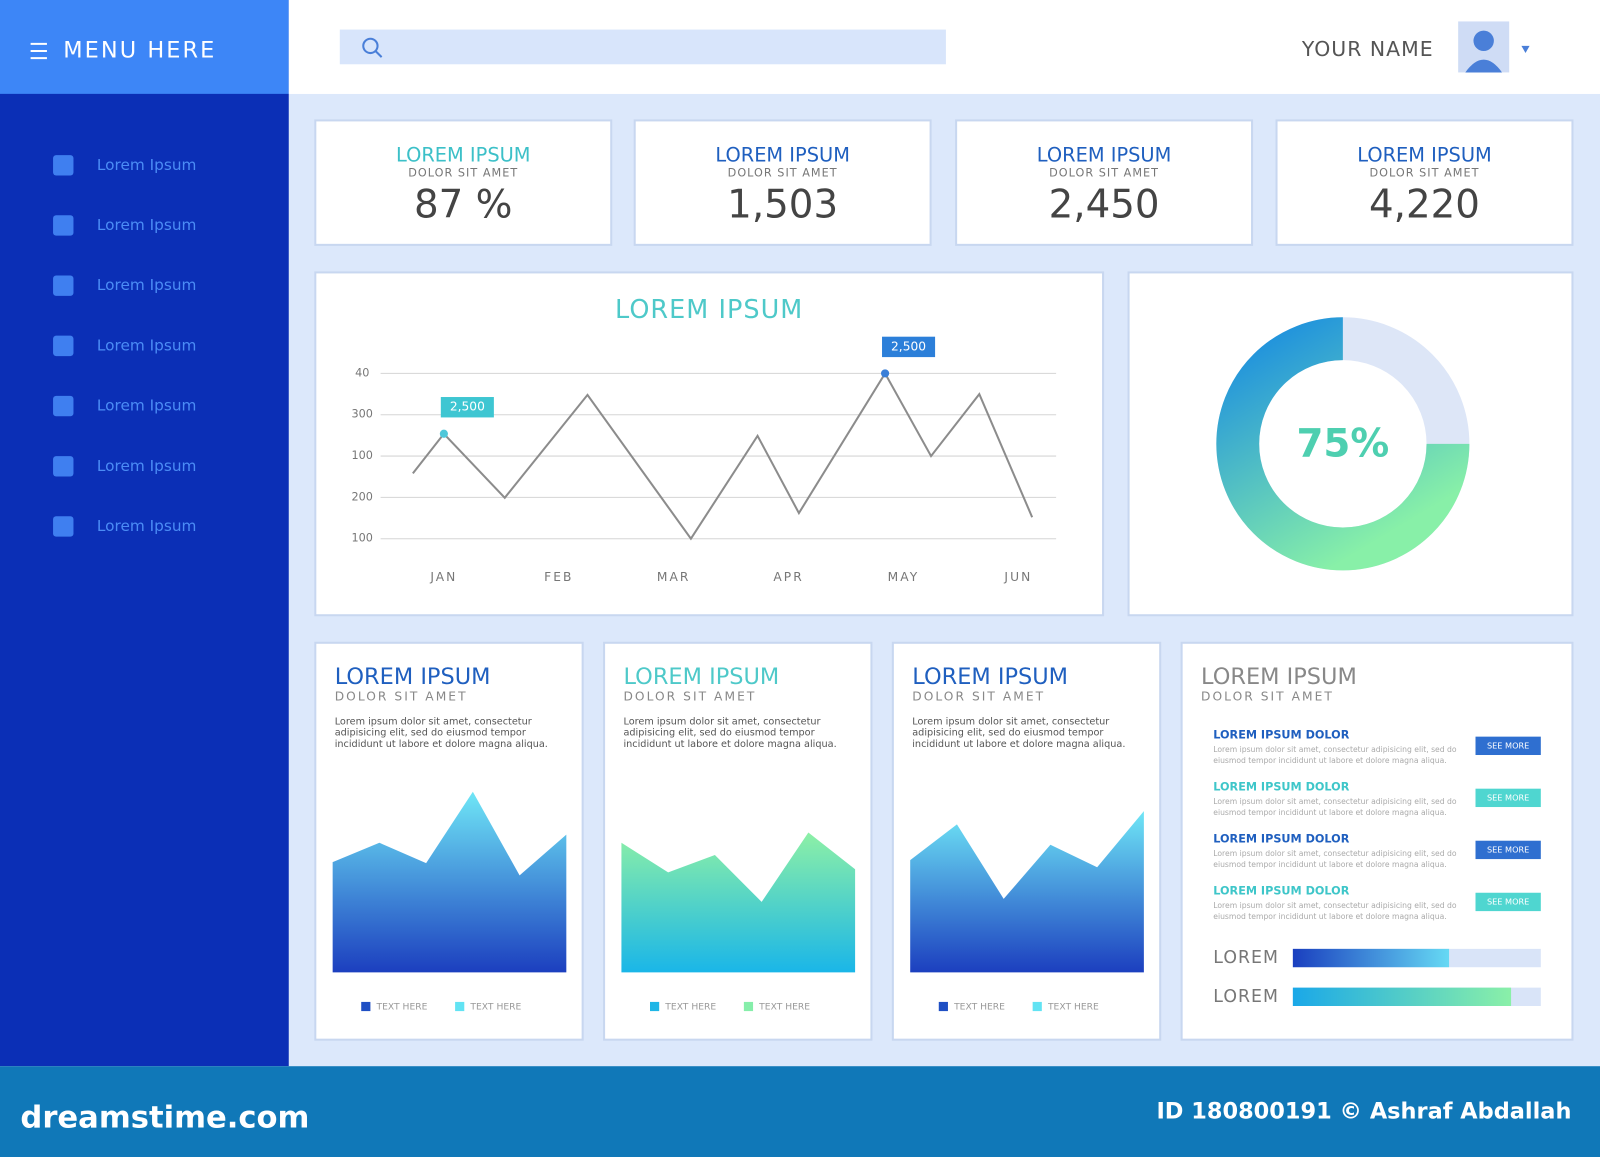  What do you see at coordinates (782, 205) in the screenshot?
I see `stat-value: 1,503` at bounding box center [782, 205].